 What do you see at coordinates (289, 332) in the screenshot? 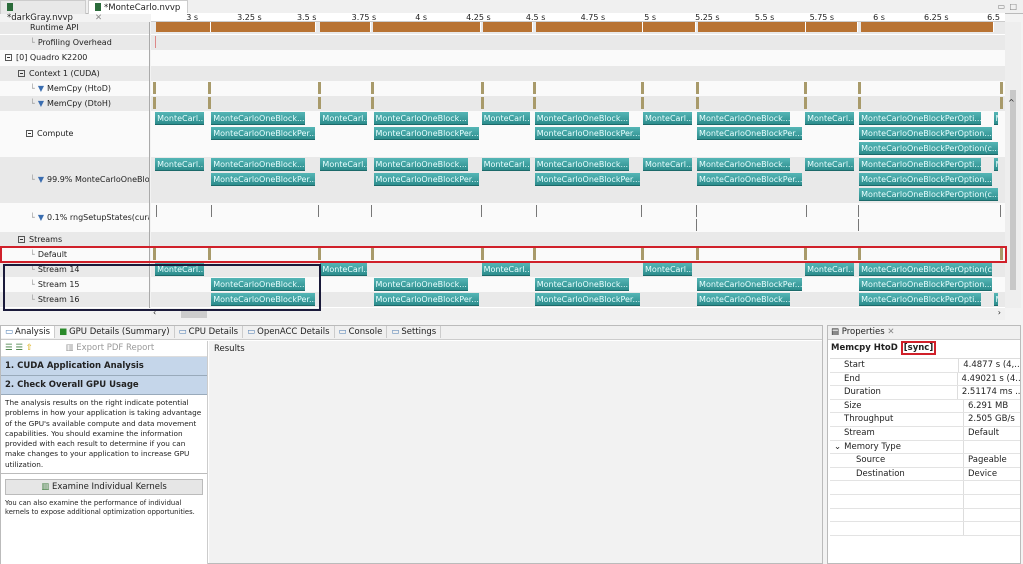
I see `bottom-tab-openacc-details: ▭ OpenACC Details` at bounding box center [289, 332].